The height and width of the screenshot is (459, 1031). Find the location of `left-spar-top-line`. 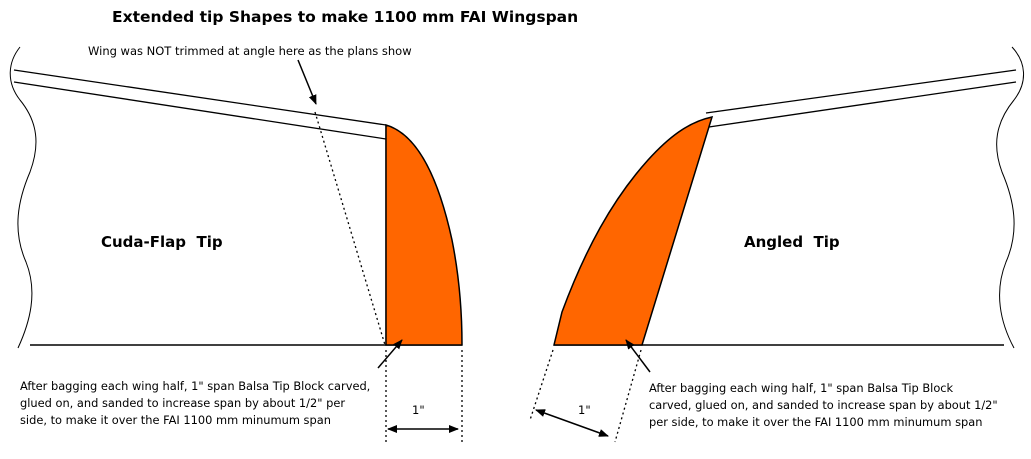

left-spar-top-line is located at coordinates (200, 97).